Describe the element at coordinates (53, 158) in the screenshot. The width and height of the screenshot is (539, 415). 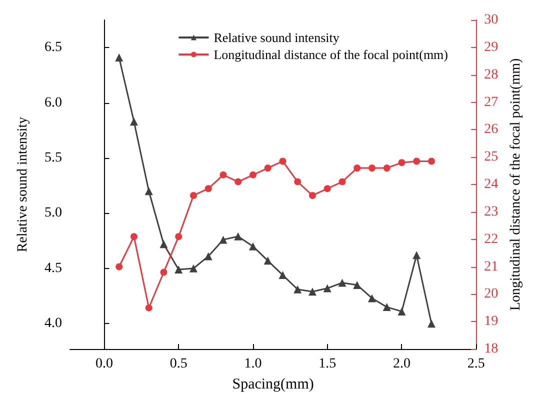
I see `y-tick-label: 5.5` at that location.